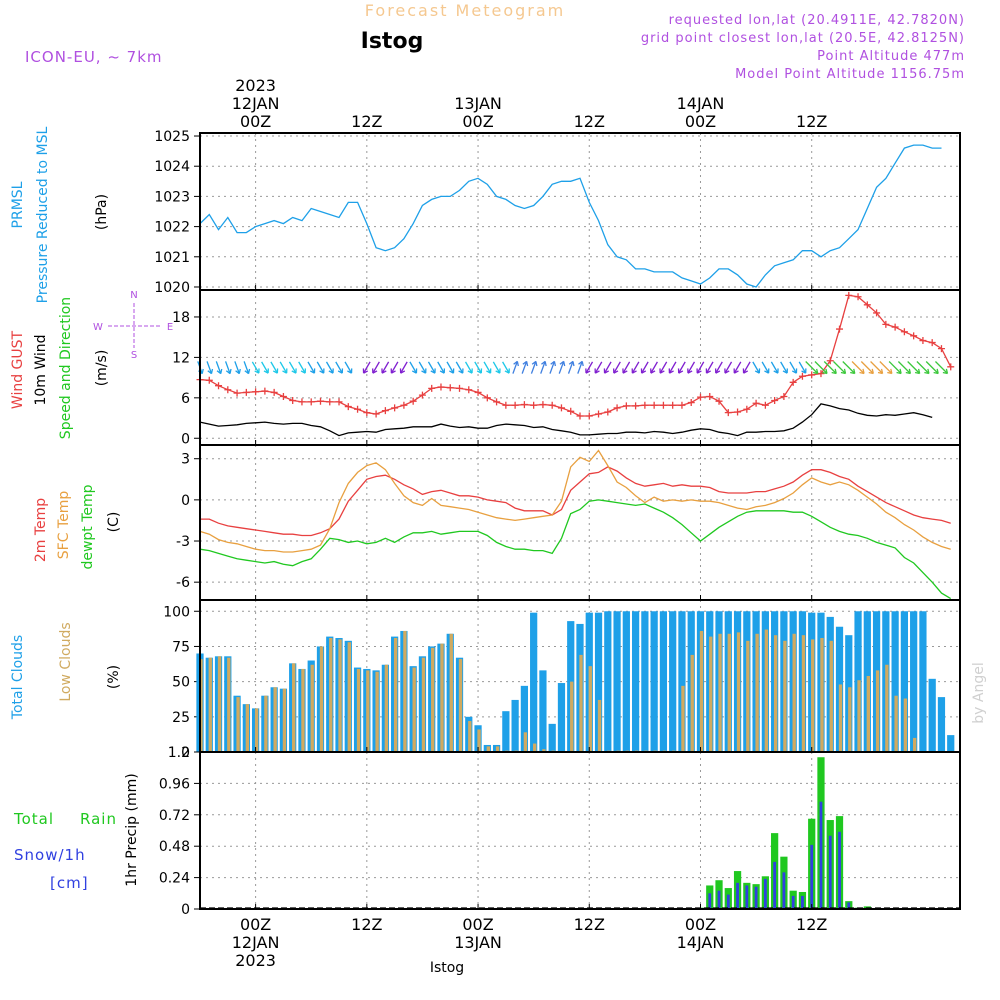 This screenshot has width=1000, height=1000. What do you see at coordinates (570, 216) in the screenshot?
I see `series-line-prmsl` at bounding box center [570, 216].